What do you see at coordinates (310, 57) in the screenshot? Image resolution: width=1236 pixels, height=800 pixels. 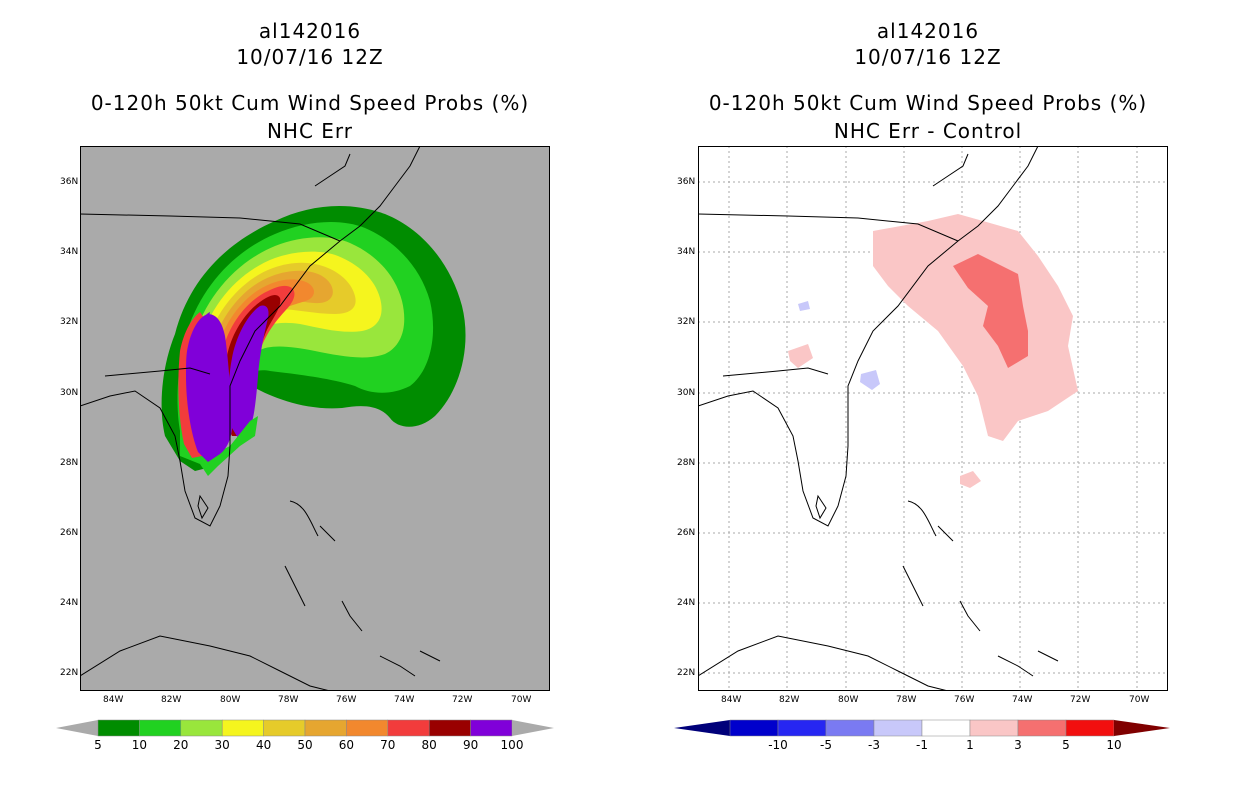 I see `left-title-date: 10/07/16 12Z` at bounding box center [310, 57].